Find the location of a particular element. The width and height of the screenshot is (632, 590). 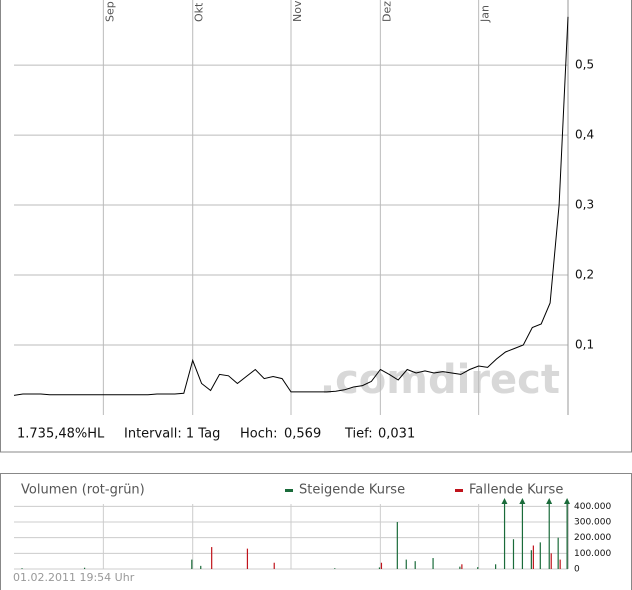

volume-title: Volumen (rot-grün) is located at coordinates (83, 490).